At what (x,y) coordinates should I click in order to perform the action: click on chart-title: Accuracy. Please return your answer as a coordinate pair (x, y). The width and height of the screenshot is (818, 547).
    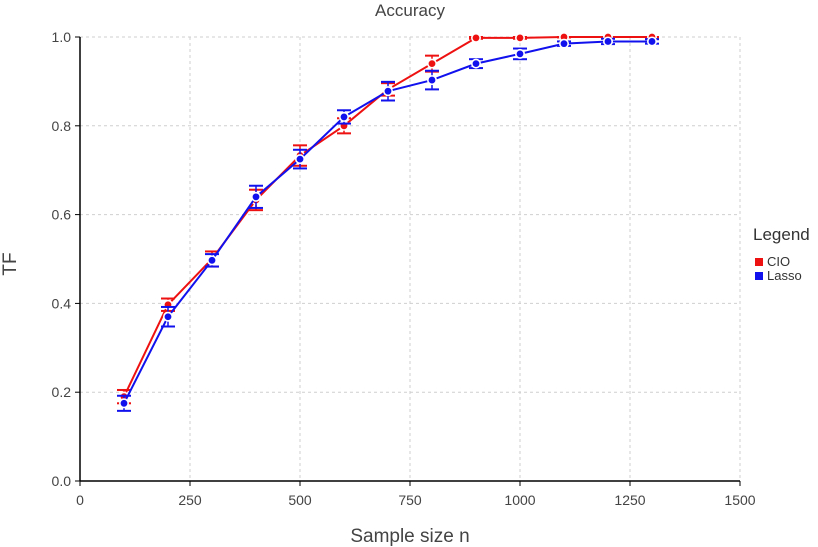
    Looking at the image, I should click on (410, 10).